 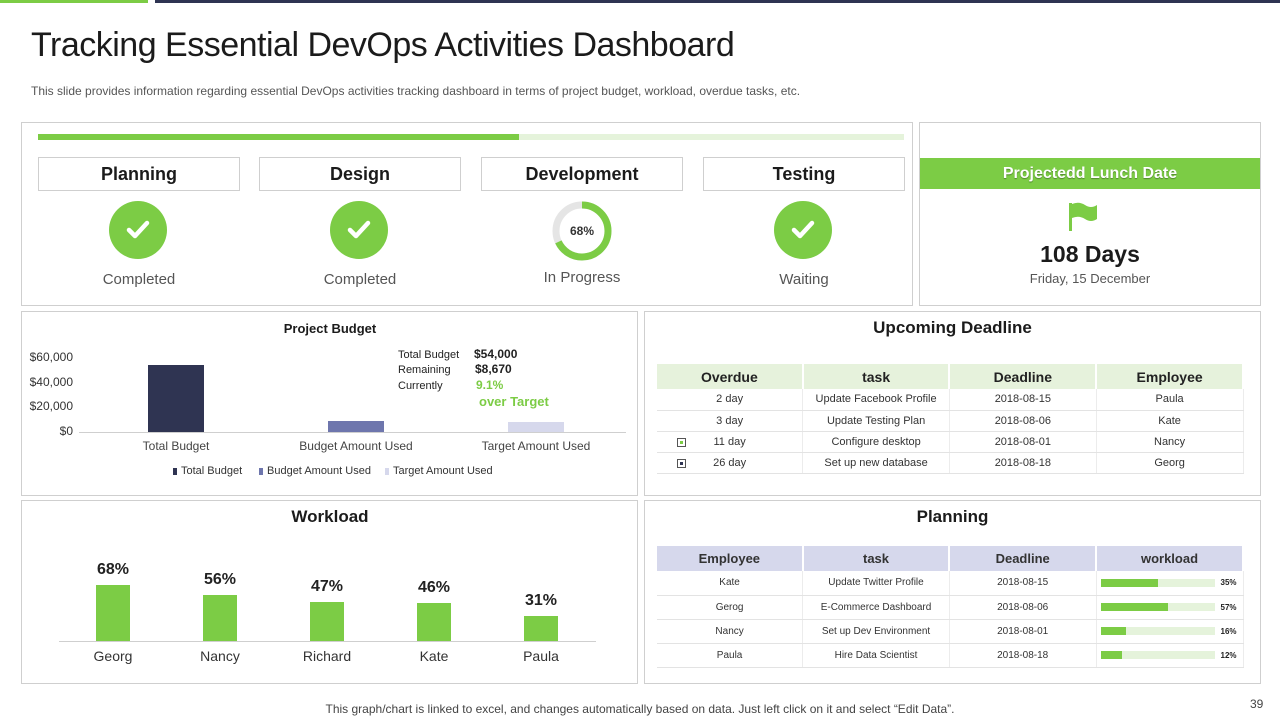 I want to click on task-cell: E-Commerce Dashboard, so click(x=876, y=607).